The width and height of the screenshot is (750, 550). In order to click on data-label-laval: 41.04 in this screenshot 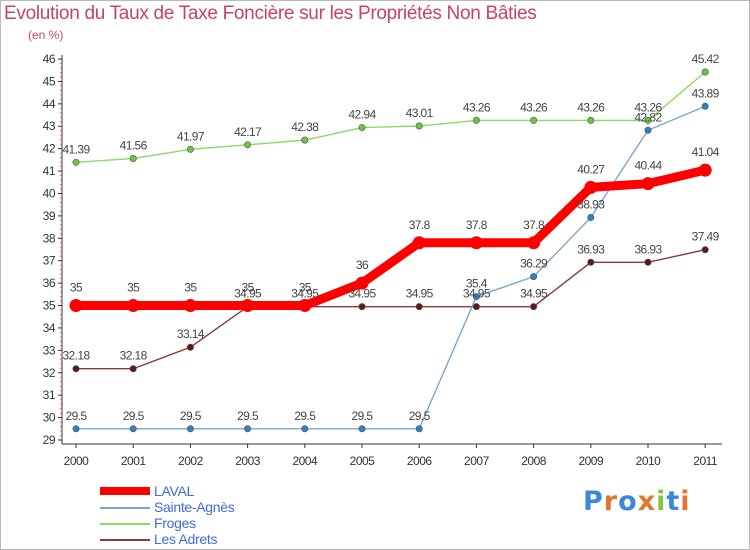, I will do `click(706, 152)`.